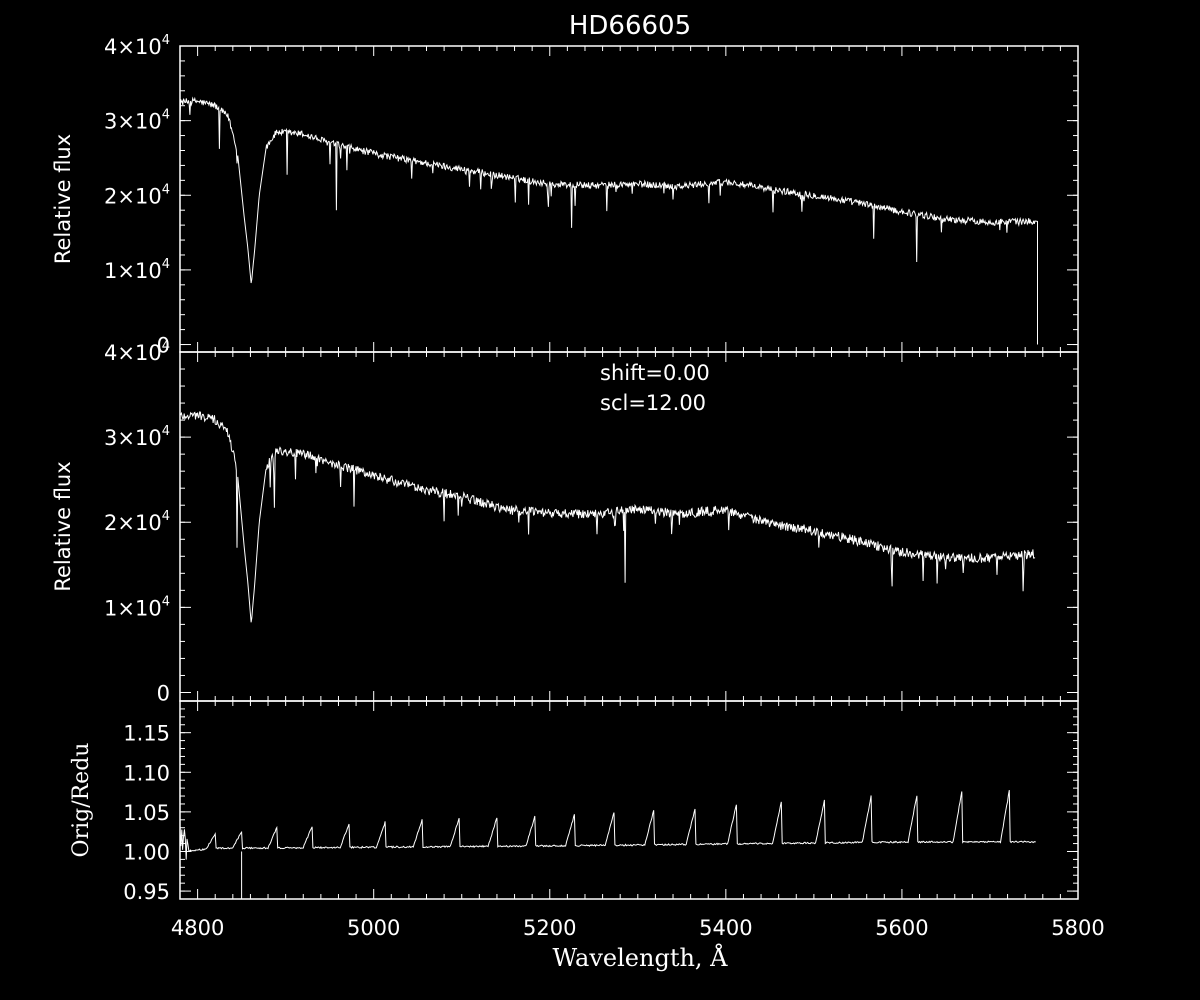 This screenshot has height=1000, width=1200. I want to click on chart-title: HD66605, so click(630, 26).